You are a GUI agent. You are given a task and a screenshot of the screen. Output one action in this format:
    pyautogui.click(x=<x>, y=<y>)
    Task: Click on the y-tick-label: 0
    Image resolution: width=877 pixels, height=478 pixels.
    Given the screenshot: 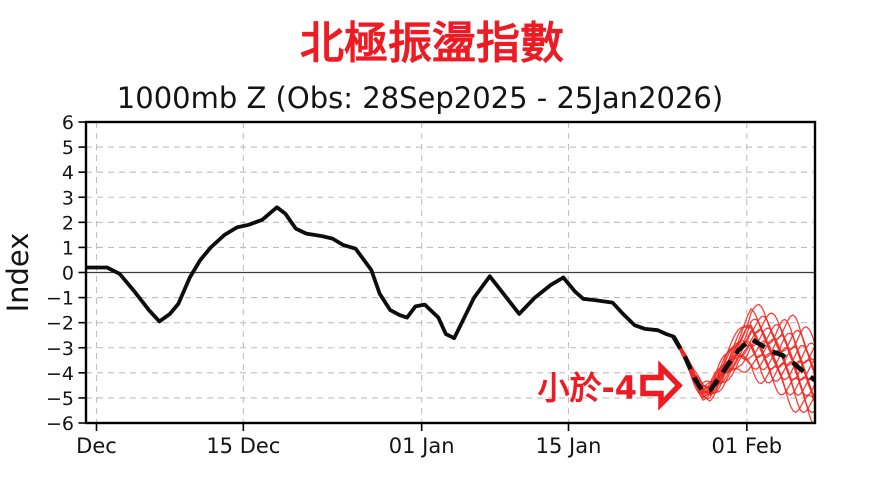 What is the action you would take?
    pyautogui.click(x=68, y=274)
    